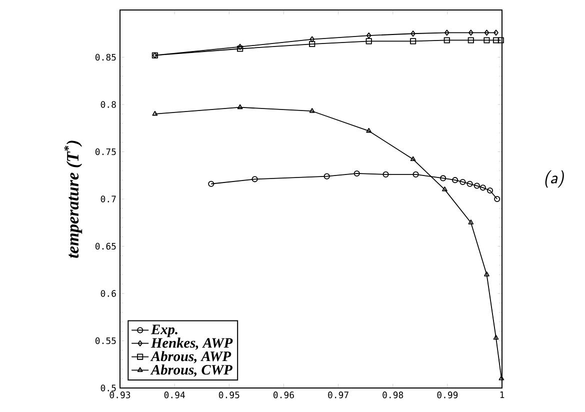 The image size is (585, 412). Describe the element at coordinates (105, 340) in the screenshot. I see `y-tick-label: 0.55` at that location.